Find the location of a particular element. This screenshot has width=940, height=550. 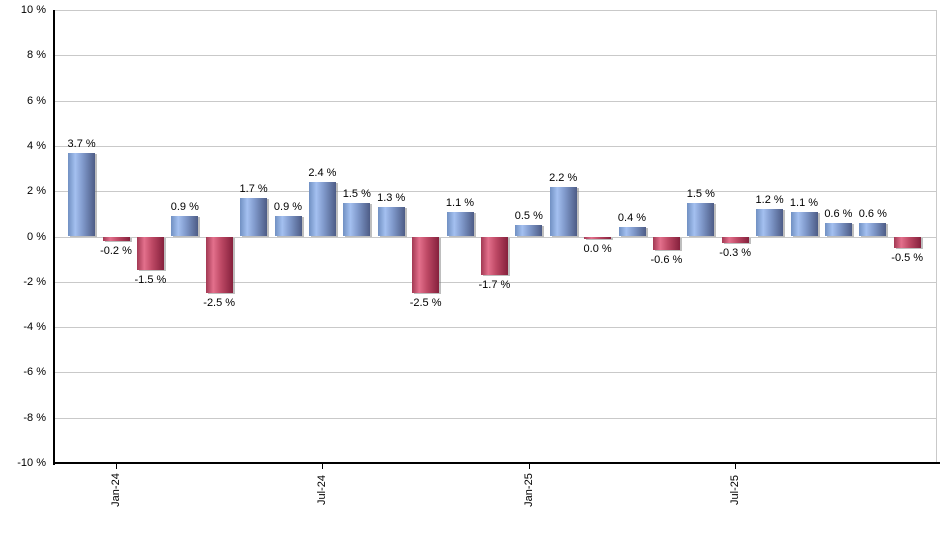

bar-value-label: 2.4 % is located at coordinates (322, 173).